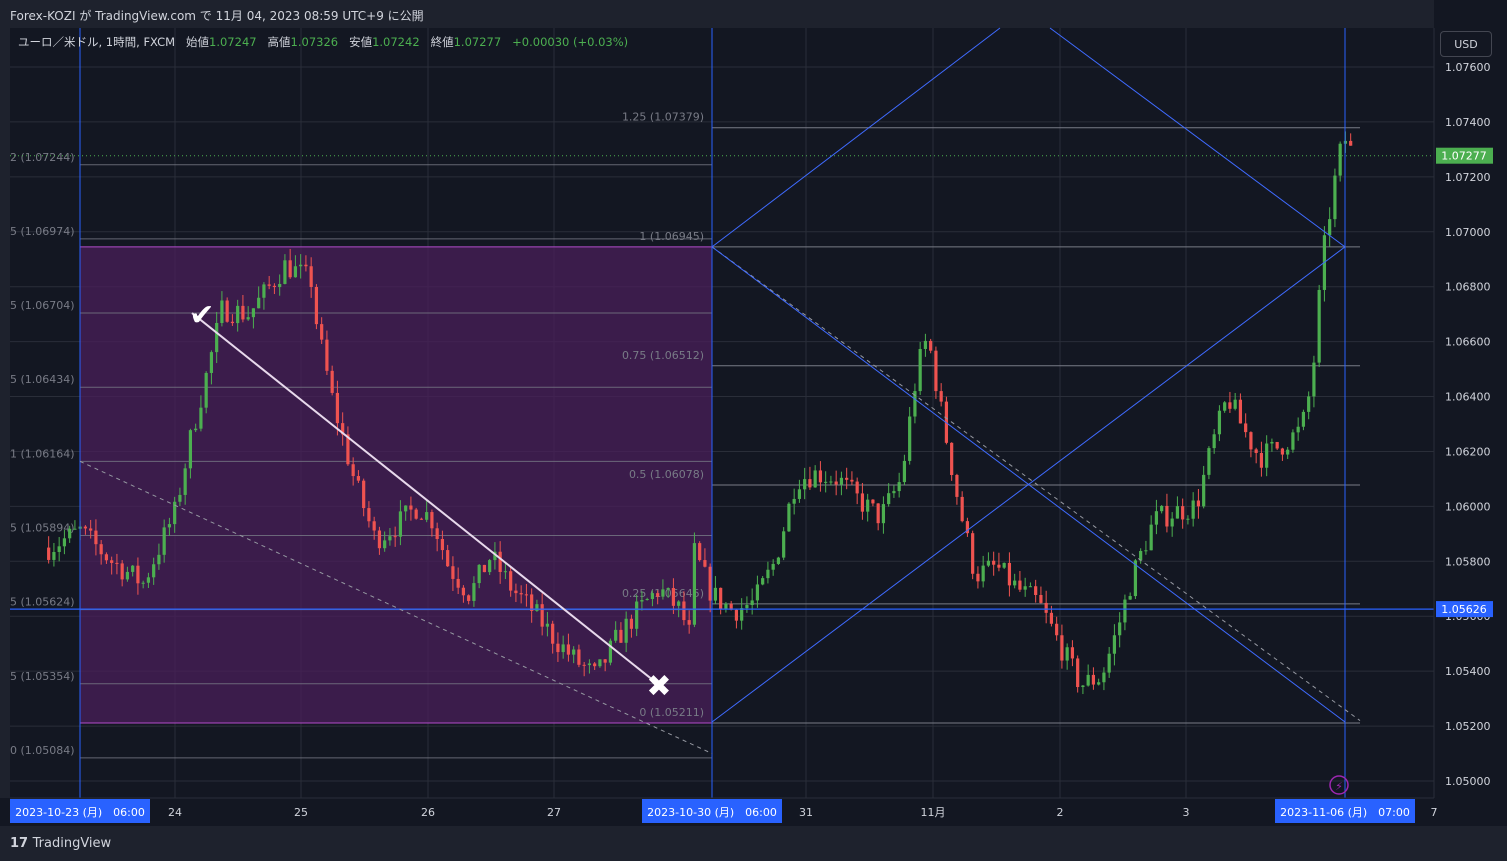 This screenshot has height=861, width=1507. What do you see at coordinates (314, 42) in the screenshot?
I see `high-value: 1.07326` at bounding box center [314, 42].